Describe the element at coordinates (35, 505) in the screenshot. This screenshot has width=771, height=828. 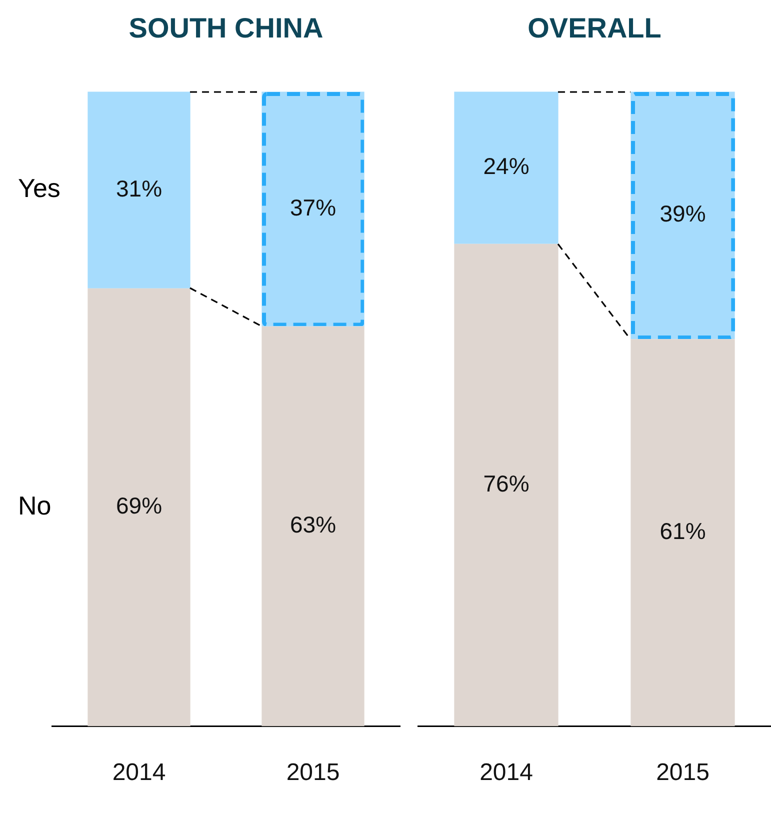
I see `series-label: No` at that location.